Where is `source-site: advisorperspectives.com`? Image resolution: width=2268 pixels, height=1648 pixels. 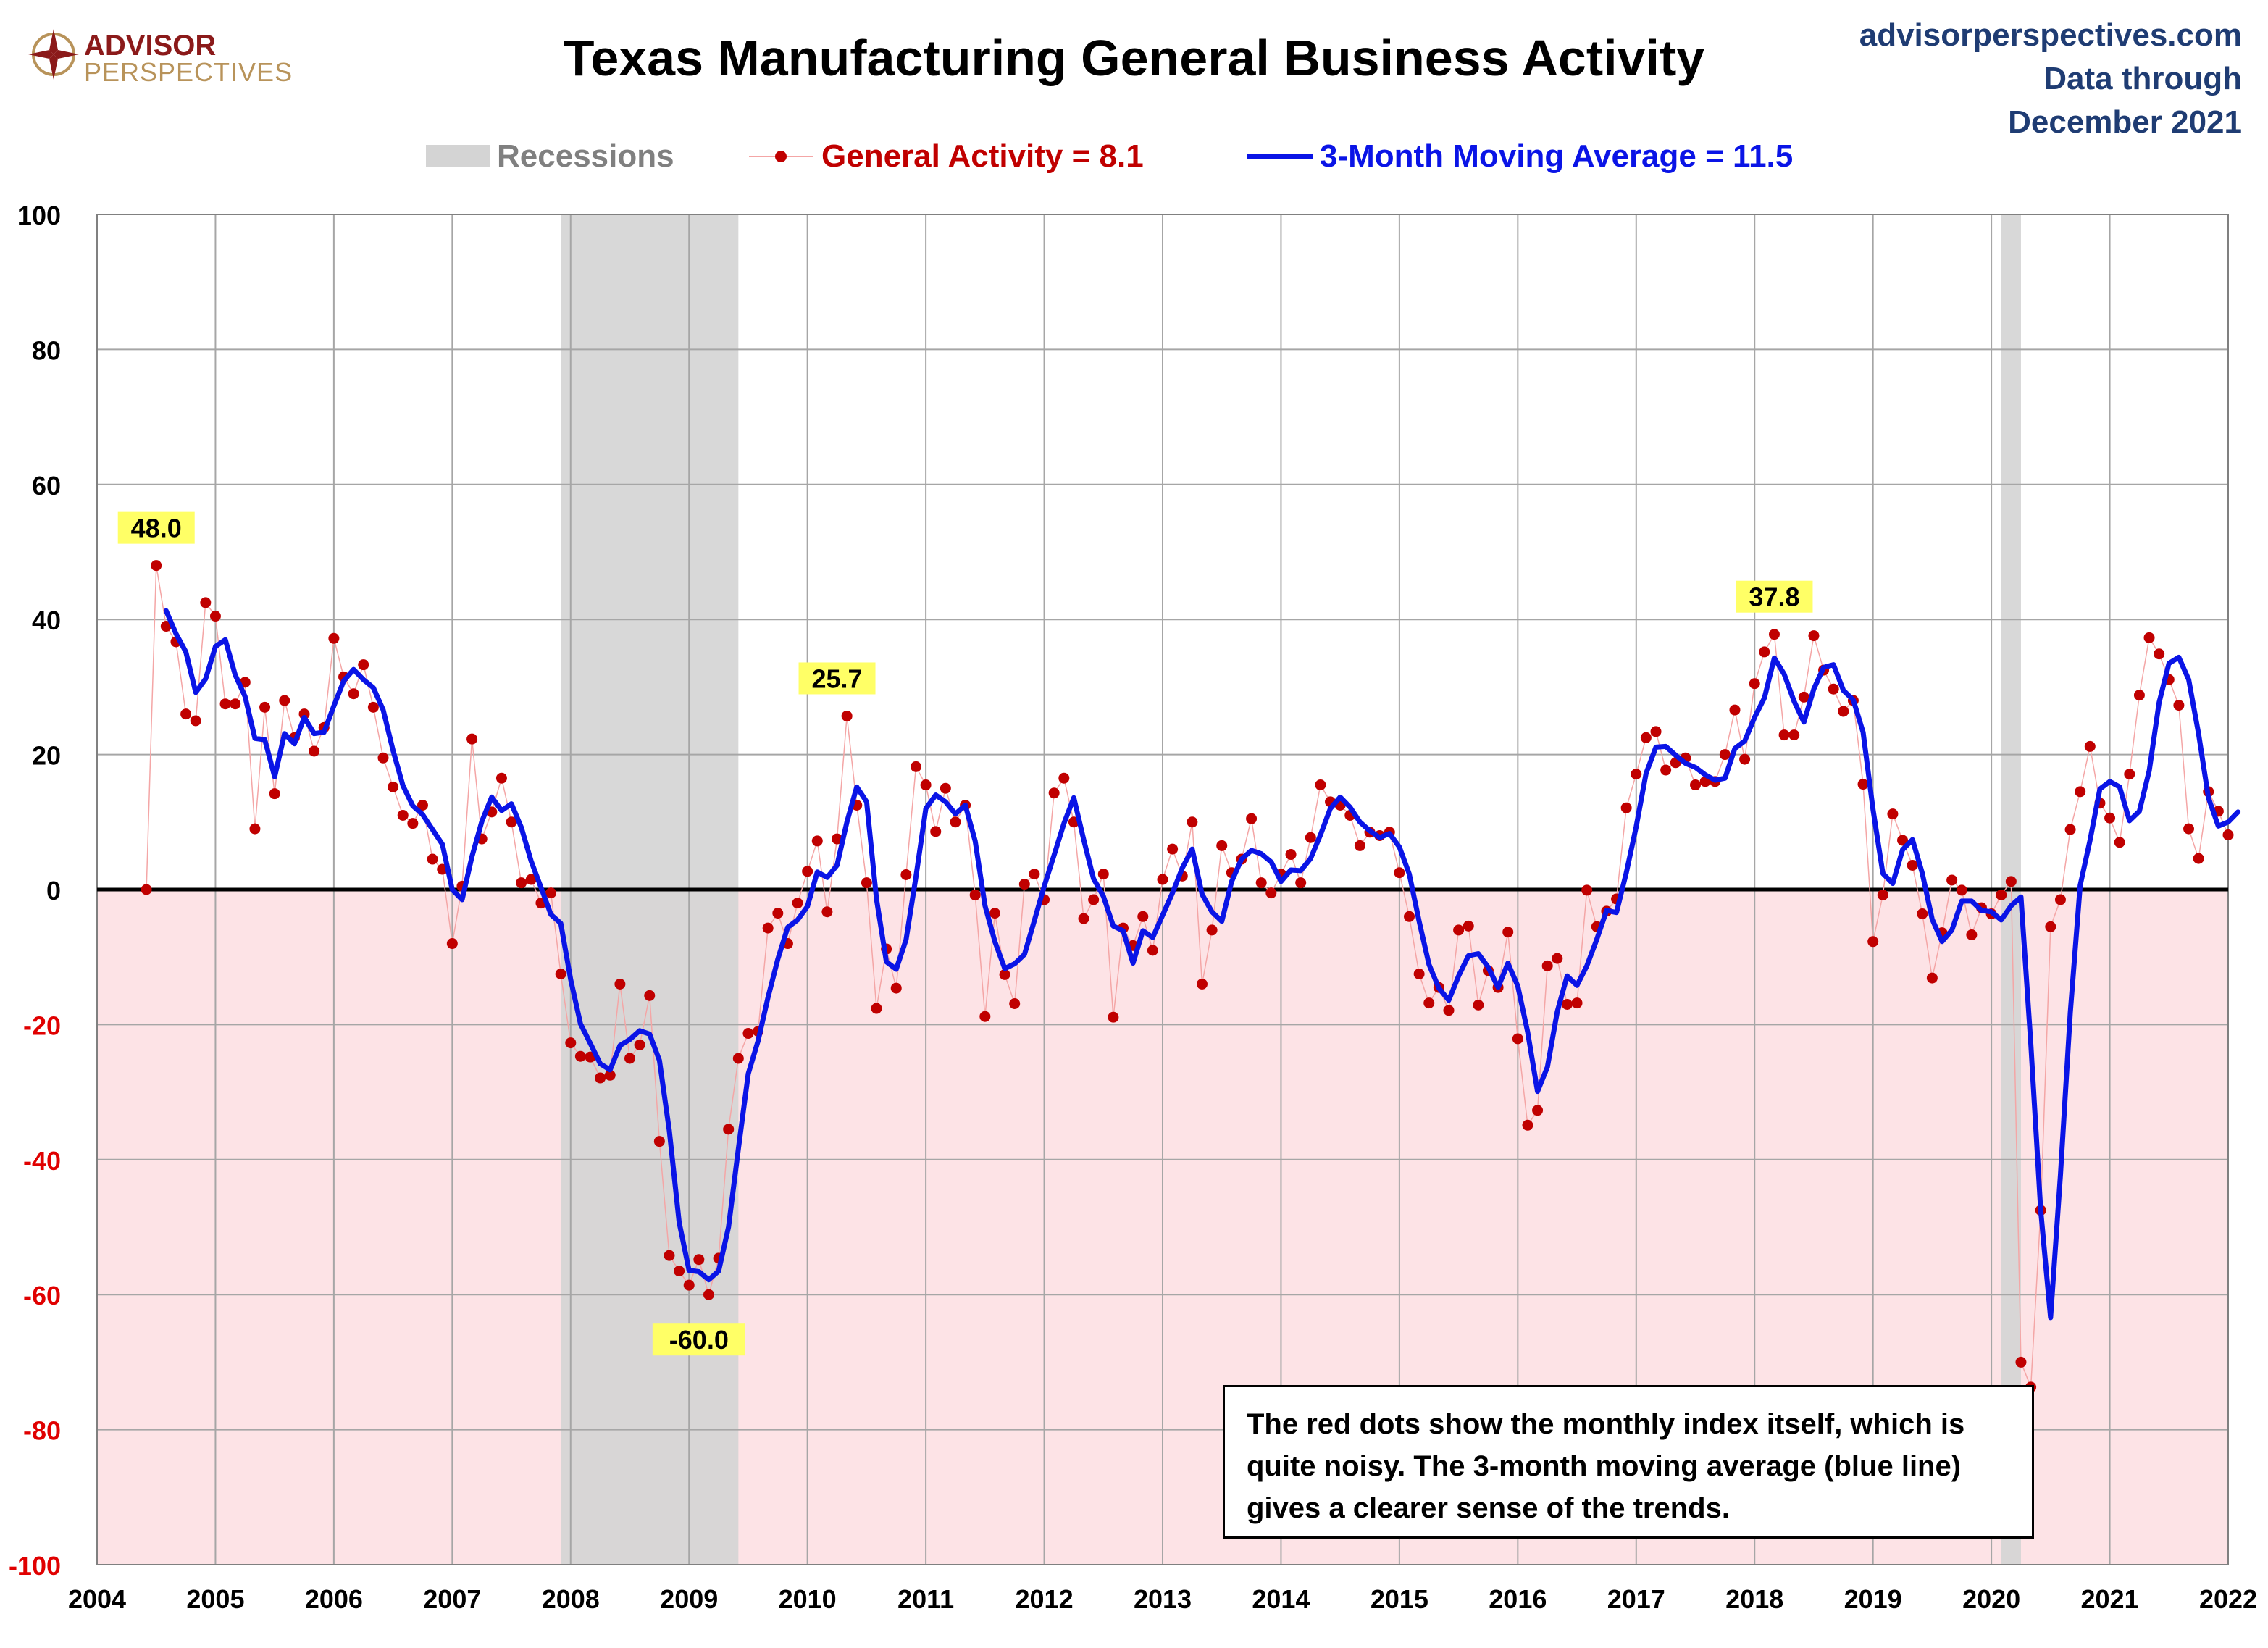
source-site: advisorperspectives.com is located at coordinates (2051, 35).